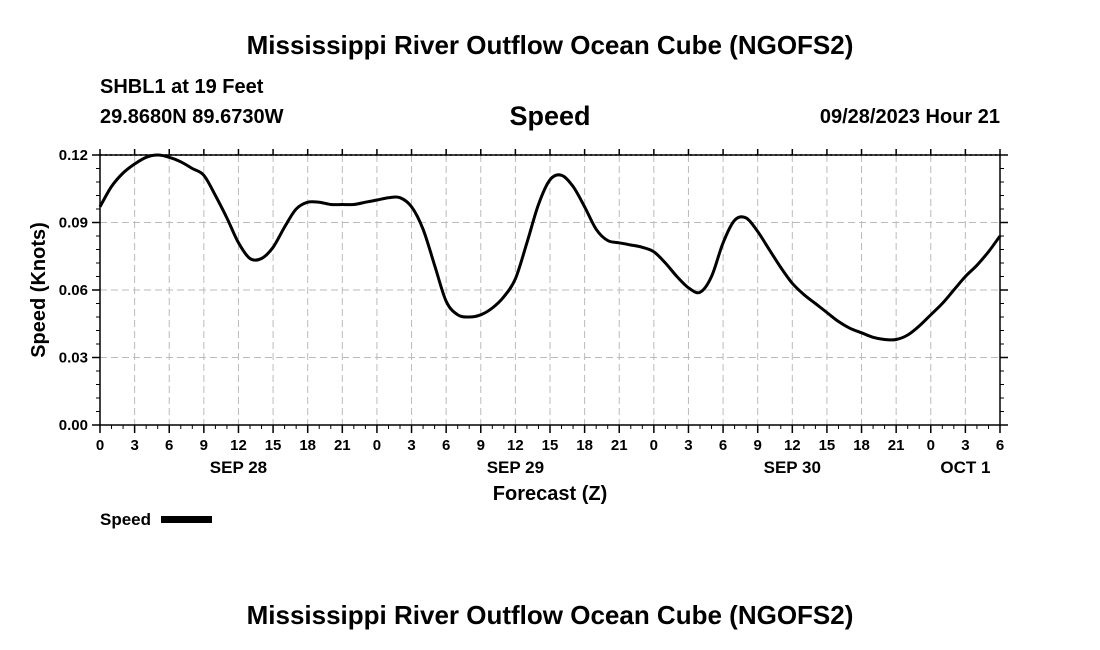 The width and height of the screenshot is (1100, 650). I want to click on coordinates-label: 29.8680N 89.6730W, so click(192, 117).